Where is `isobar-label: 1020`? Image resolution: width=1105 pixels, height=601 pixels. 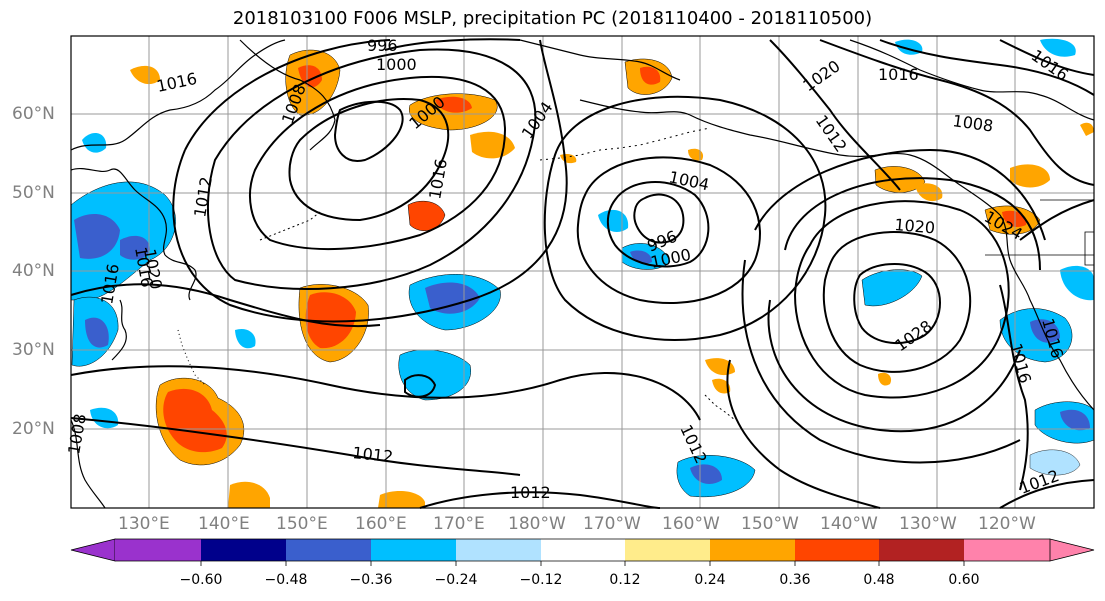
isobar-label: 1020 is located at coordinates (915, 226).